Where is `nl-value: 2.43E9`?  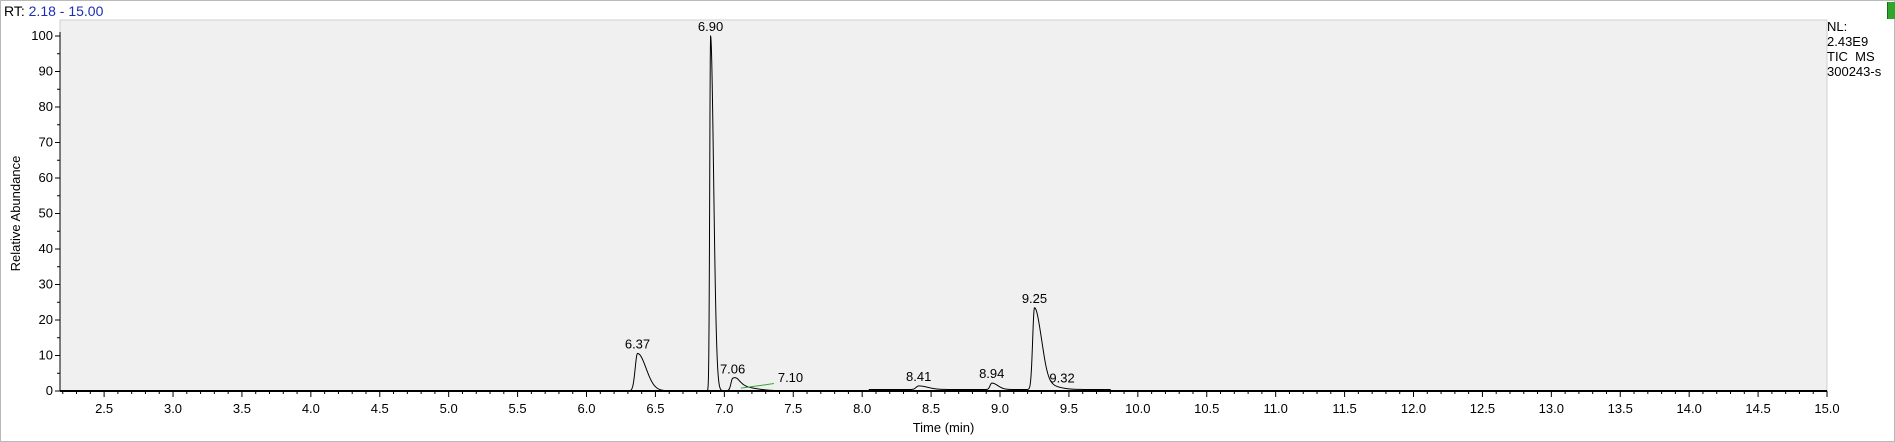
nl-value: 2.43E9 is located at coordinates (1848, 41).